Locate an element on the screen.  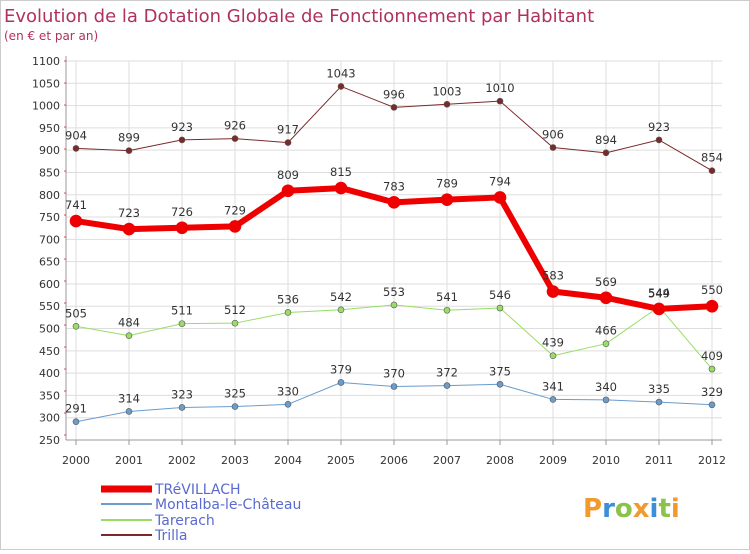
y-tick-label: 450 is located at coordinates (49, 351).